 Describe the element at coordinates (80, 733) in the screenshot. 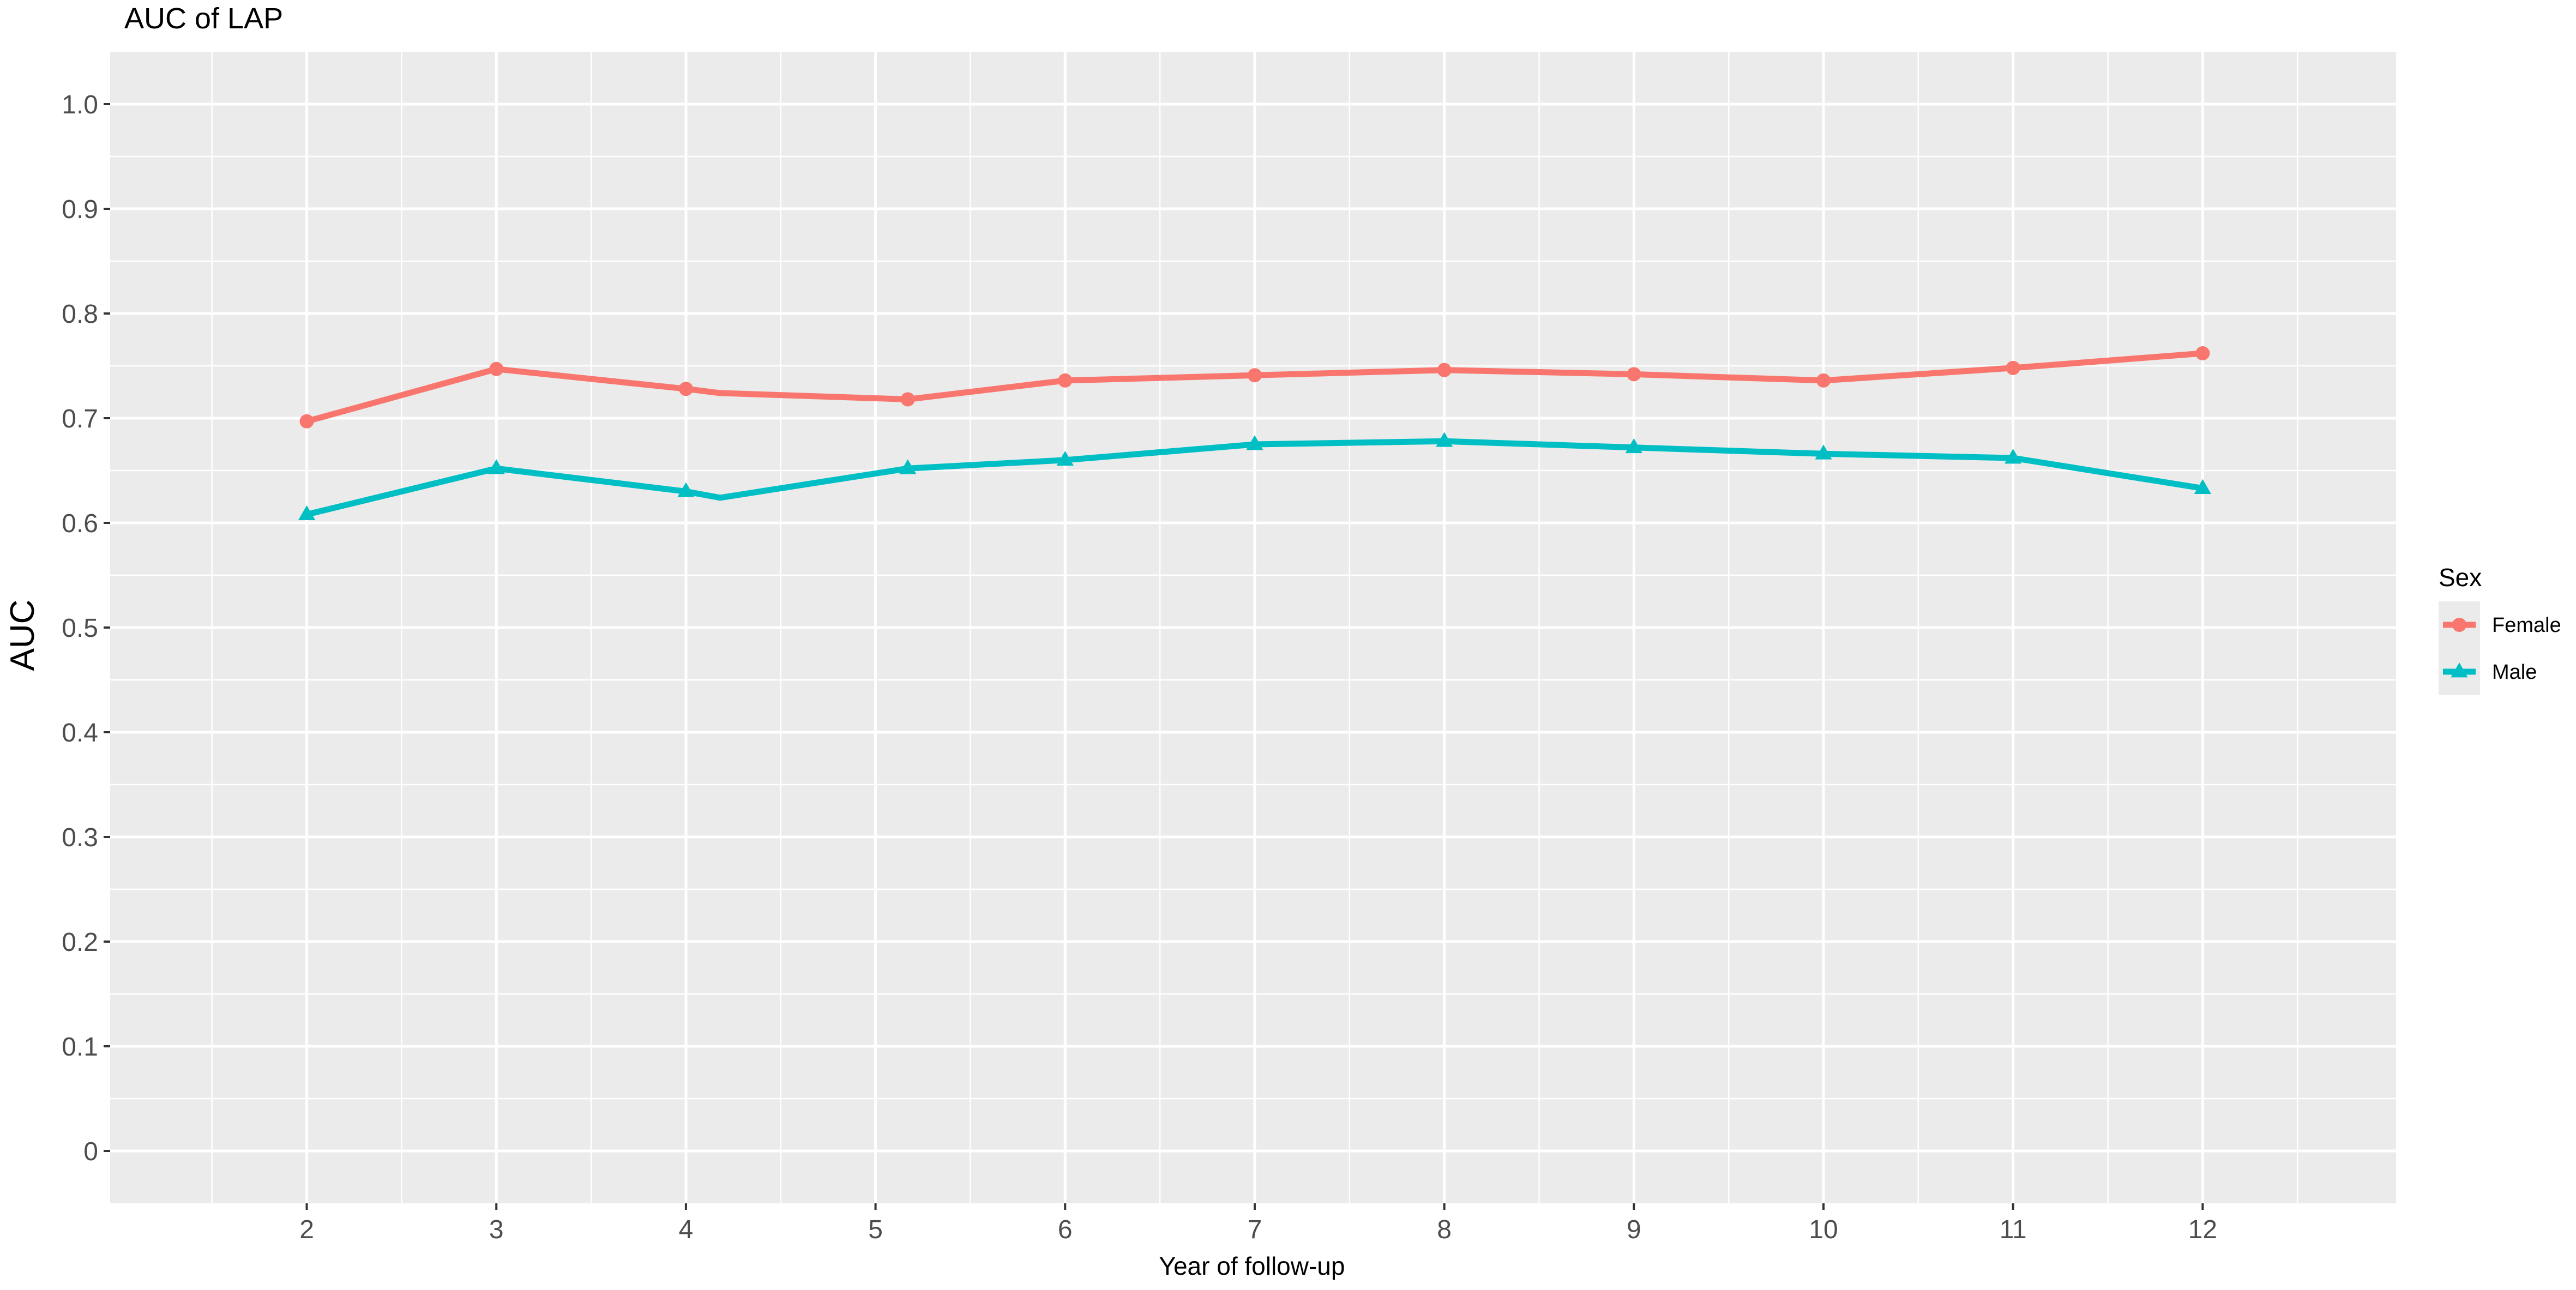

I see `y-tick-label: 0.4` at that location.